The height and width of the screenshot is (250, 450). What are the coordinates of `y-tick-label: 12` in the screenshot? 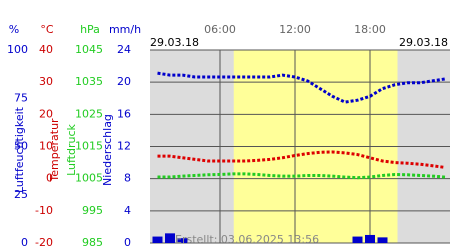 It's located at (124, 146).